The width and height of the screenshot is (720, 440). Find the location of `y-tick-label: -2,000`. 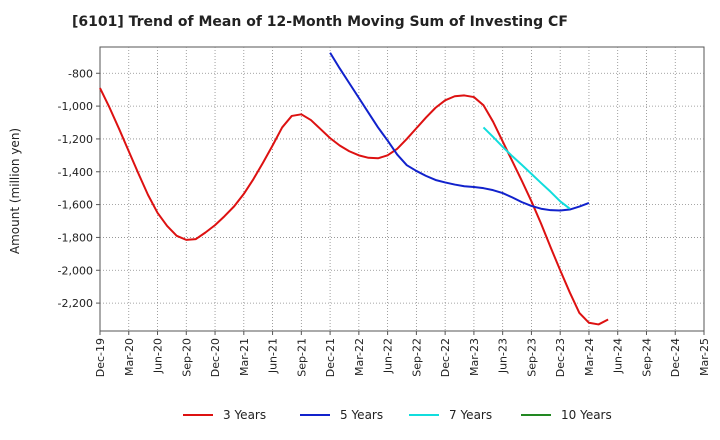

y-tick-label: -2,000 is located at coordinates (75, 270).